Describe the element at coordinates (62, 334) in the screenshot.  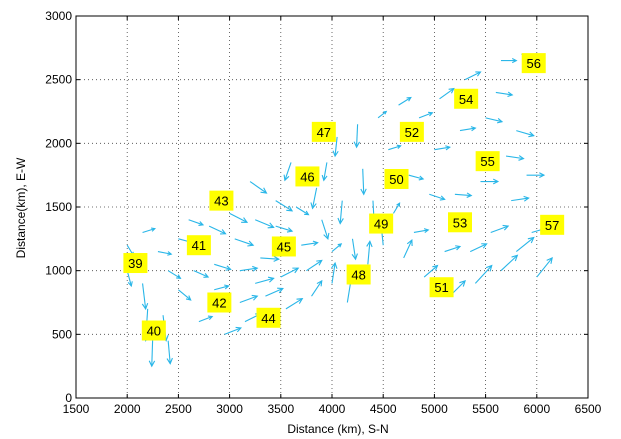
I see `y-tick-label: 500` at that location.